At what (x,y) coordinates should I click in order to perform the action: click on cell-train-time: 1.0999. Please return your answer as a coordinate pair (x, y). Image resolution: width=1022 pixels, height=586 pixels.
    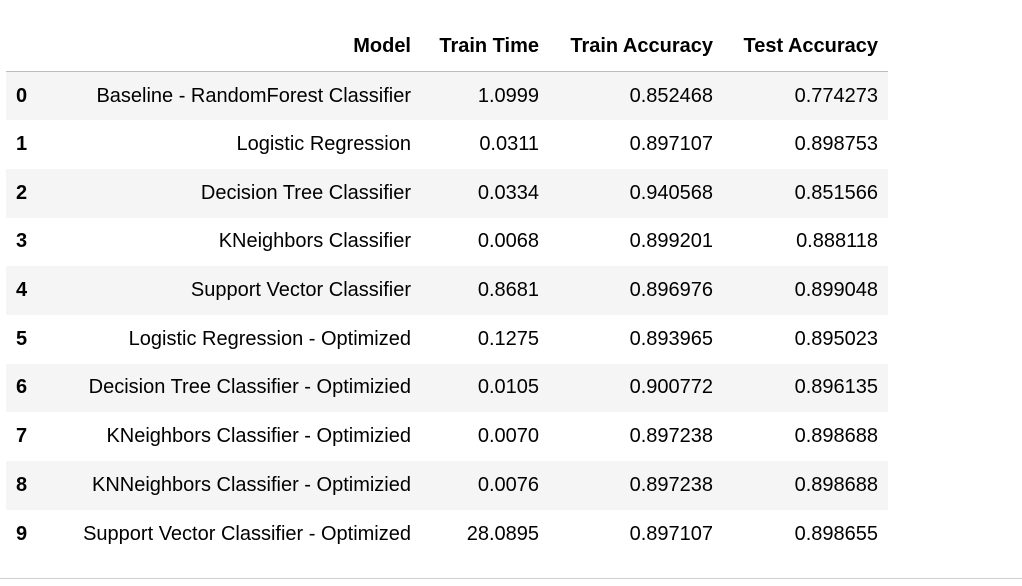
    Looking at the image, I should click on (508, 95).